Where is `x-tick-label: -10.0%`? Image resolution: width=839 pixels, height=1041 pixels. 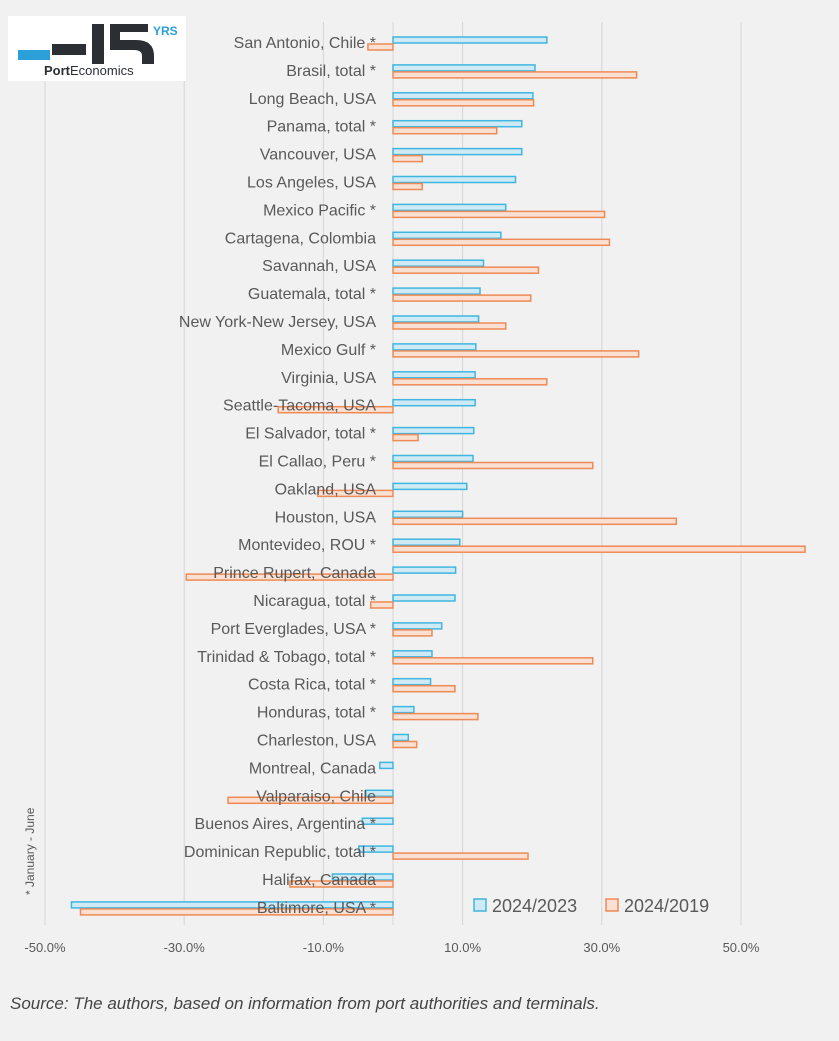 x-tick-label: -10.0% is located at coordinates (324, 947).